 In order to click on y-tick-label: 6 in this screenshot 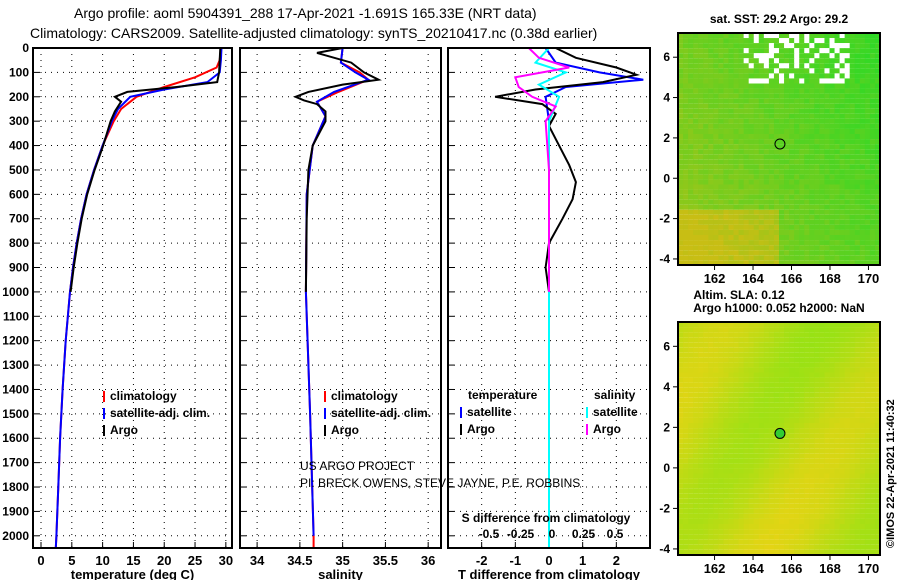, I will do `click(666, 346)`.